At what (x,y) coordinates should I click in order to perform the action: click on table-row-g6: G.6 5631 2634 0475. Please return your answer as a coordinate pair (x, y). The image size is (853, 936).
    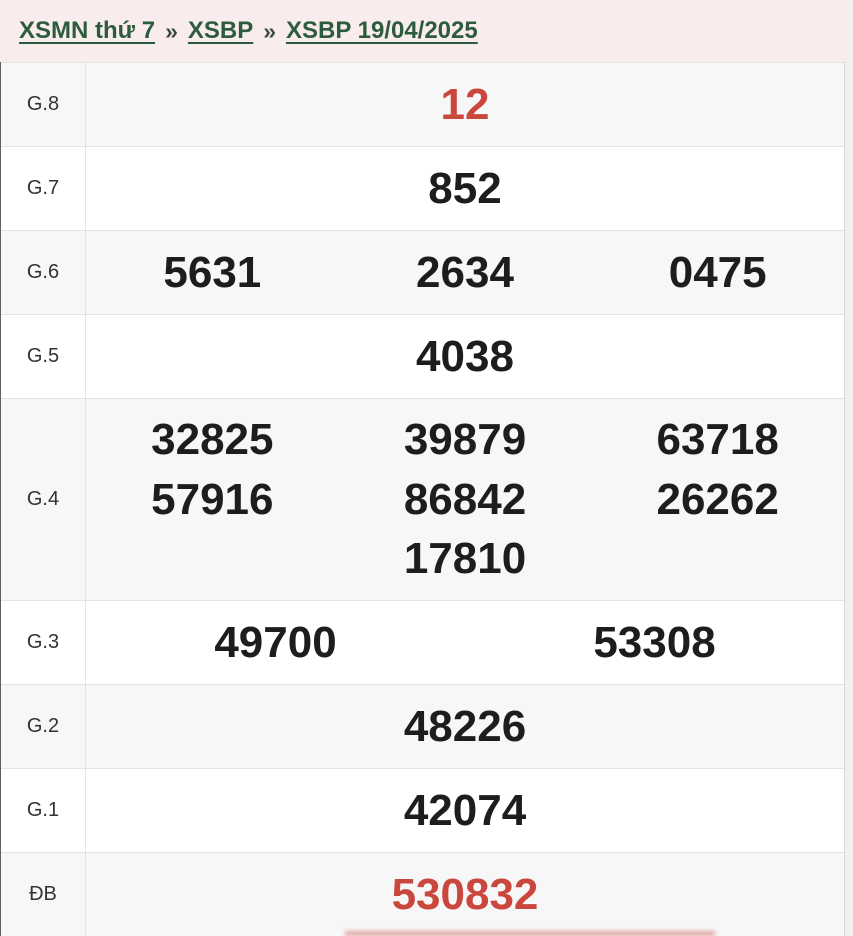
    Looking at the image, I should click on (422, 272).